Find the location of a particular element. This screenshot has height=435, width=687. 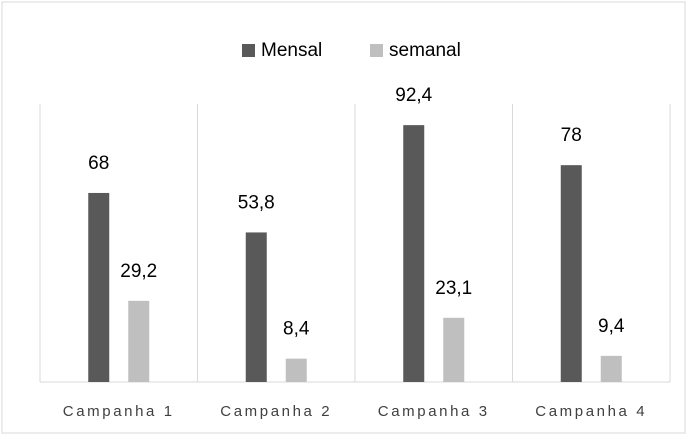

data-label: 53,8 is located at coordinates (256, 202).